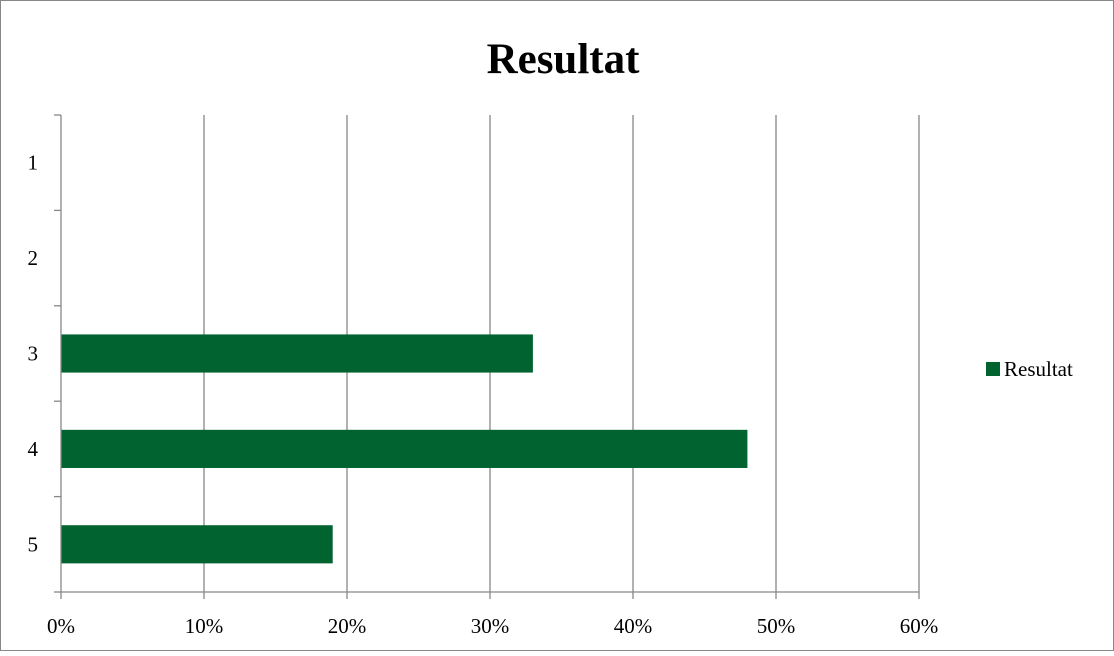 This screenshot has width=1114, height=656. Describe the element at coordinates (564, 59) in the screenshot. I see `chart-title: Resultat` at that location.